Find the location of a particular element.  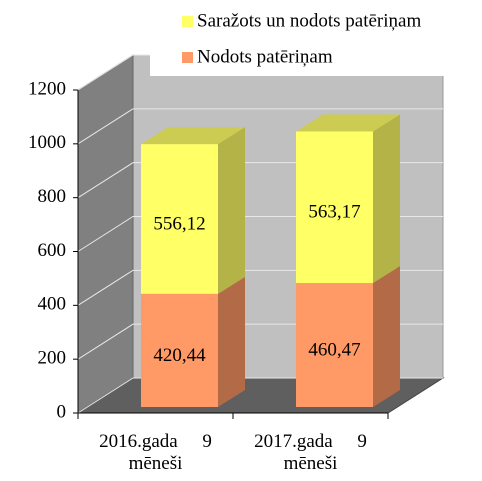

y-tick-label: 200 is located at coordinates (52, 358).